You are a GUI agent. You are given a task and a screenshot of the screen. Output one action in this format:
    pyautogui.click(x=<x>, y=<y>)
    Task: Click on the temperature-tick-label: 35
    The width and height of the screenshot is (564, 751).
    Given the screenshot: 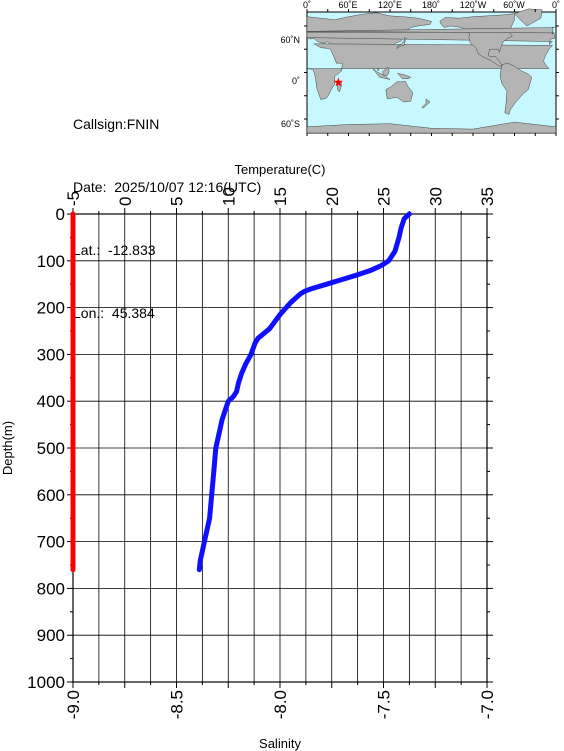 What is the action you would take?
    pyautogui.click(x=487, y=196)
    